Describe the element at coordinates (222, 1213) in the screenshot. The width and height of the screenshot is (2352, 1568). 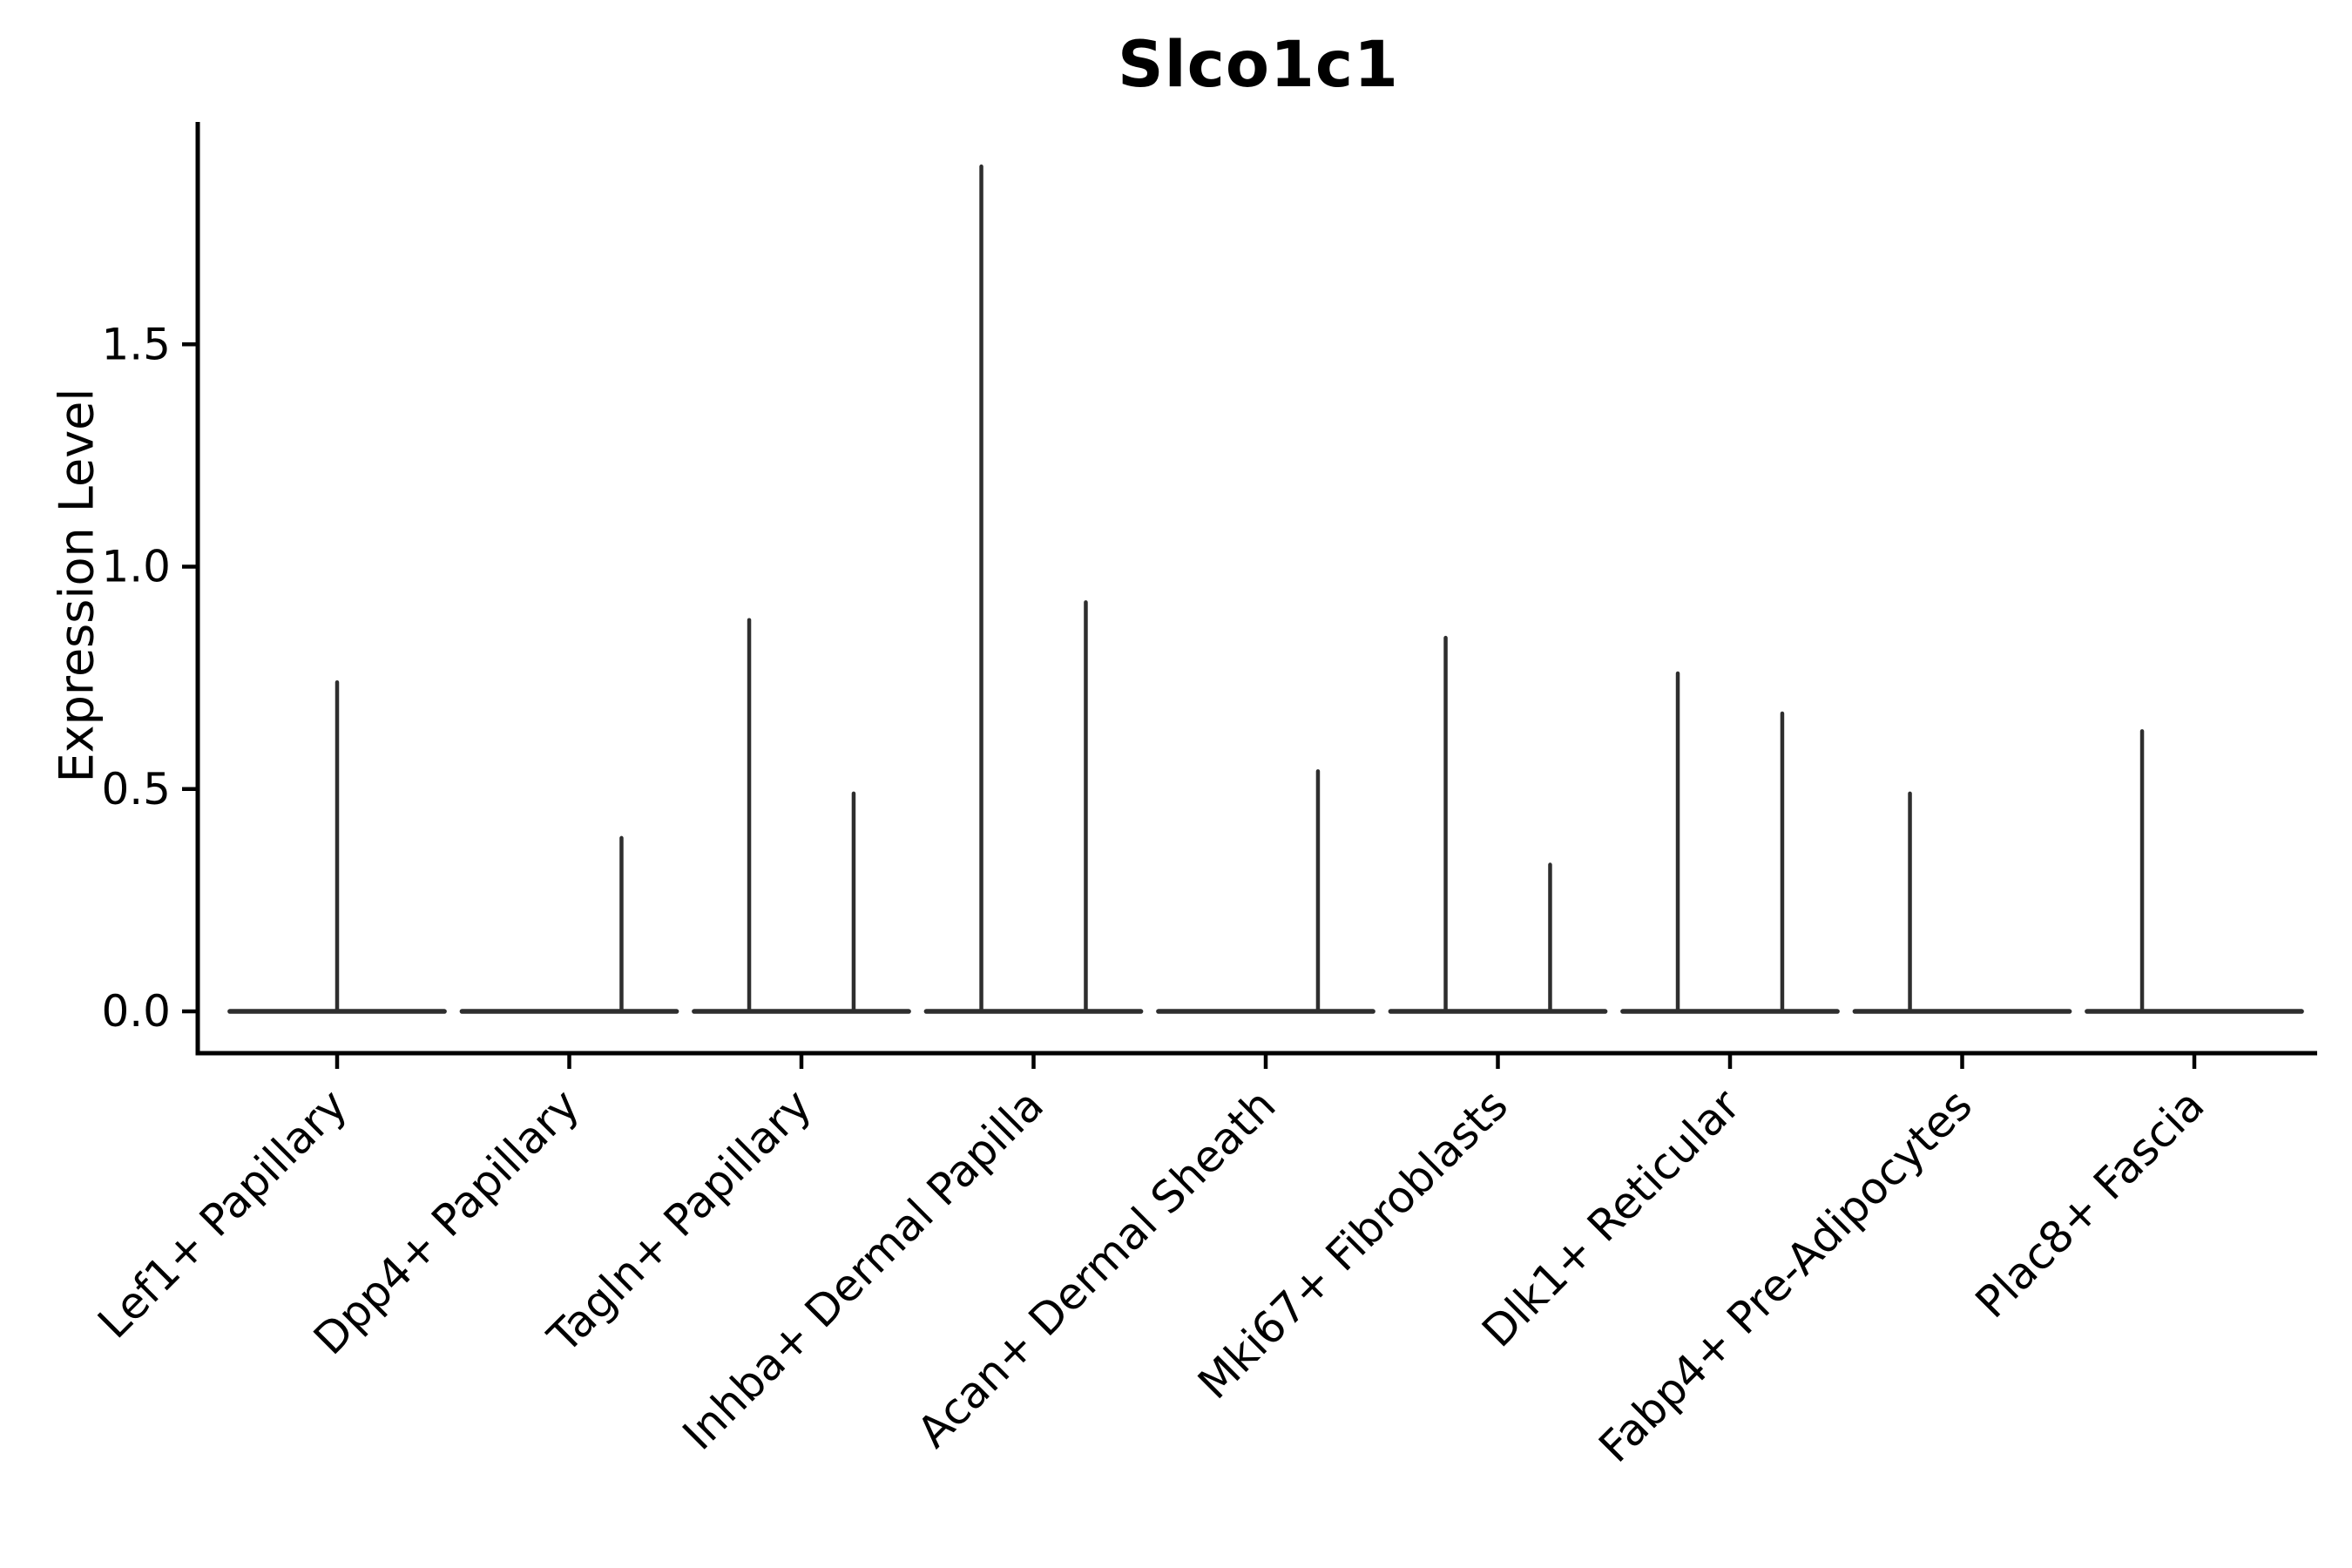
I see `x-tick-label: Lef1+ Papillary` at that location.